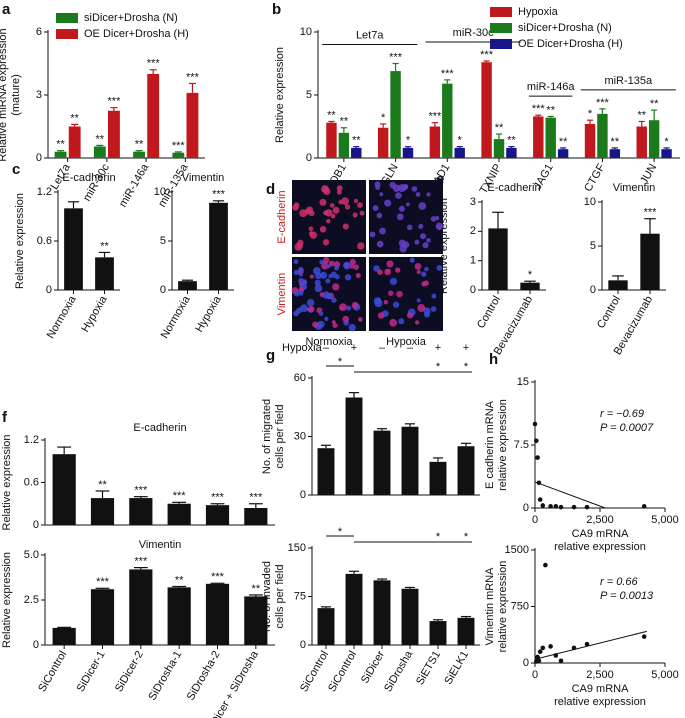 The image size is (685, 718). What do you see at coordinates (6, 9) in the screenshot?
I see `panel-label: a` at bounding box center [6, 9].